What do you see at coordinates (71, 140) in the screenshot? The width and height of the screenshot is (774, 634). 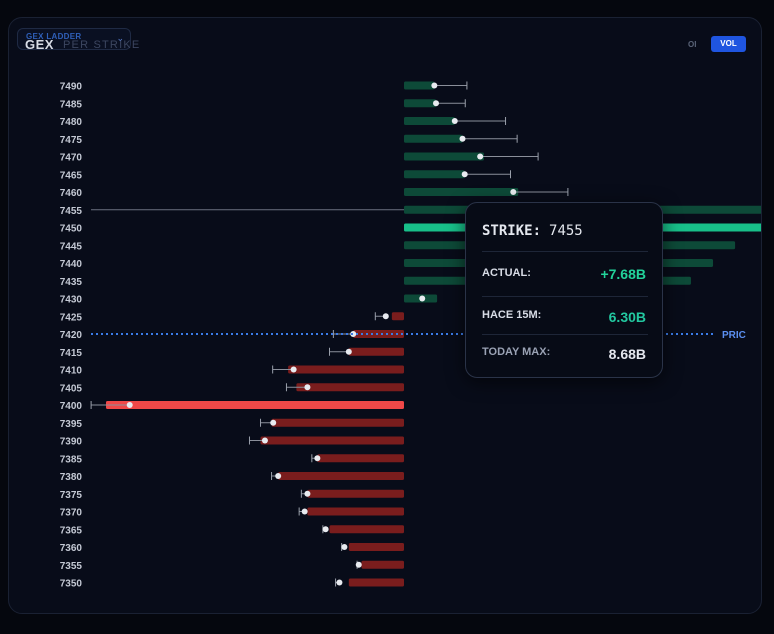 I see `strike-label: 7475` at bounding box center [71, 140].